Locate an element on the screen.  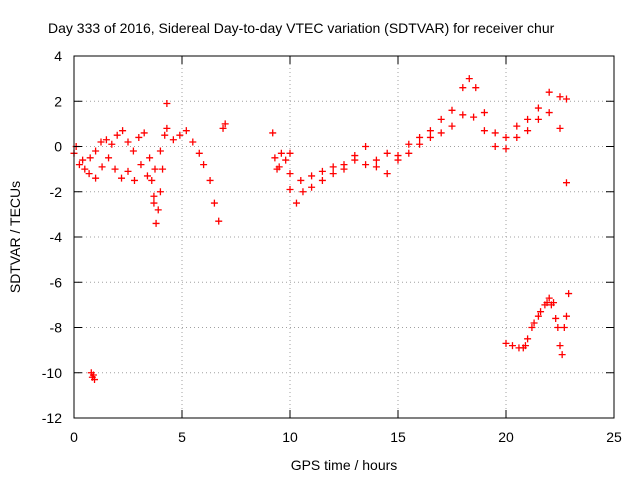
x-tick-label: 20 is located at coordinates (506, 437).